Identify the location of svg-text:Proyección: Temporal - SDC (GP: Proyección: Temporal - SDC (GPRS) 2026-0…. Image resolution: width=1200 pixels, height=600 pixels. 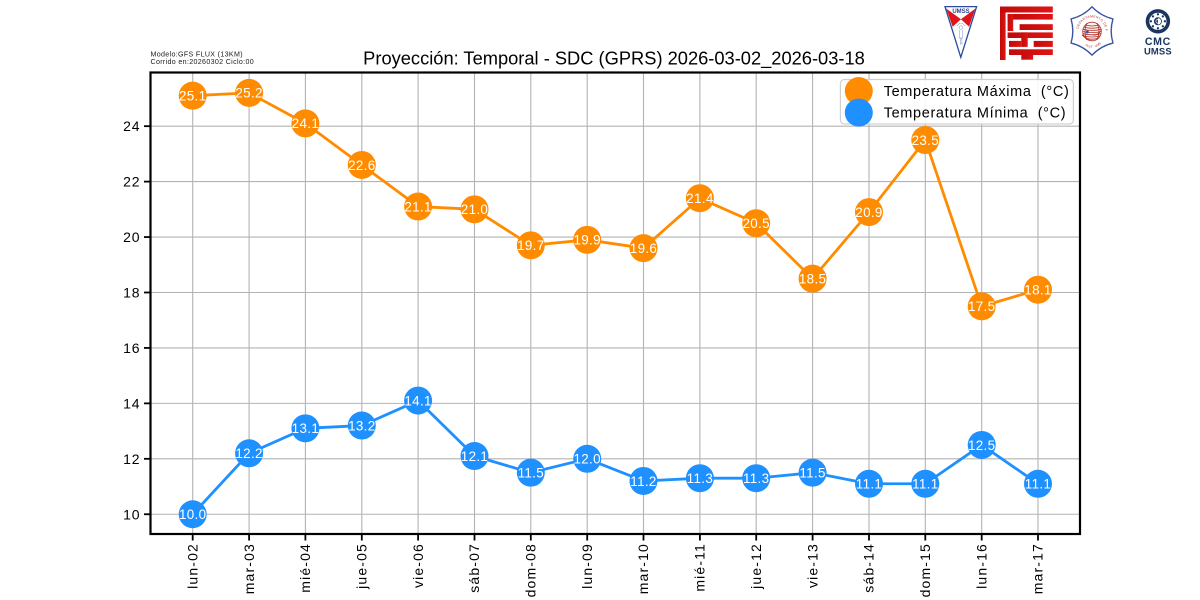
(614, 59).